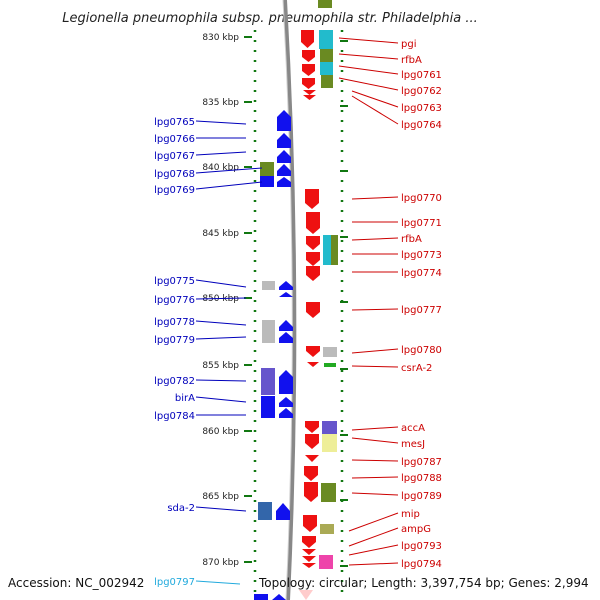 This screenshot has width=600, height=600. I want to click on gene-label-sda-2: sda-2, so click(181, 508).